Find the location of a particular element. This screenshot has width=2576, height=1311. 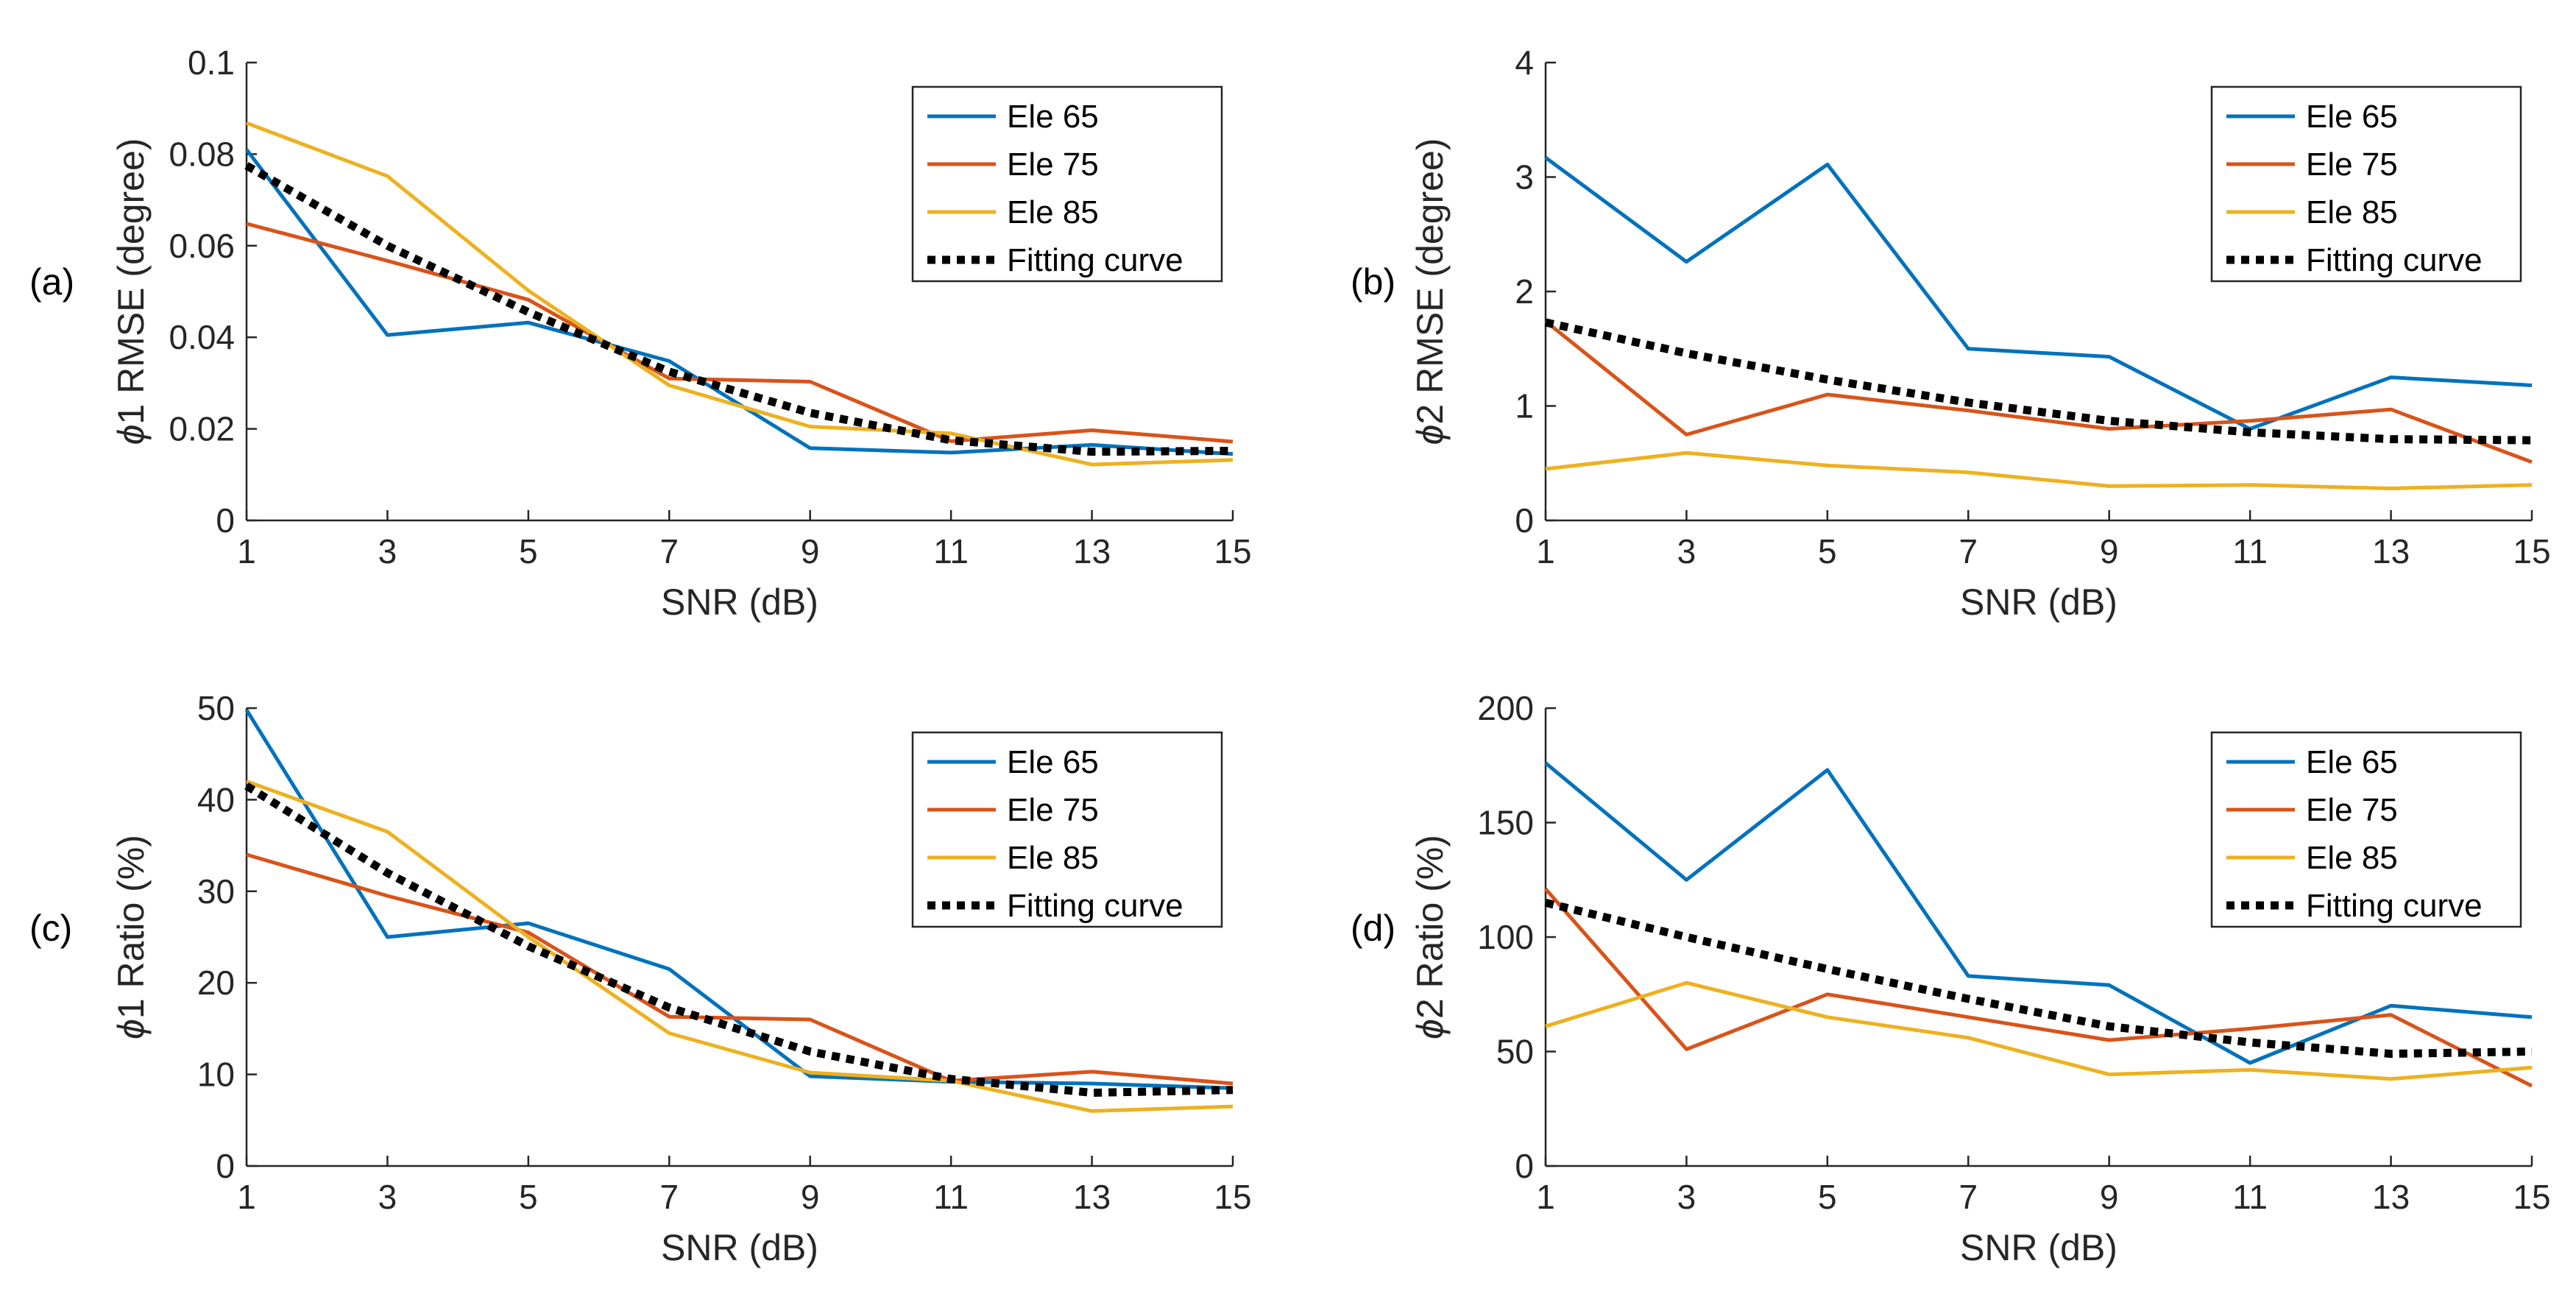

panel-label: (c) is located at coordinates (50, 928).